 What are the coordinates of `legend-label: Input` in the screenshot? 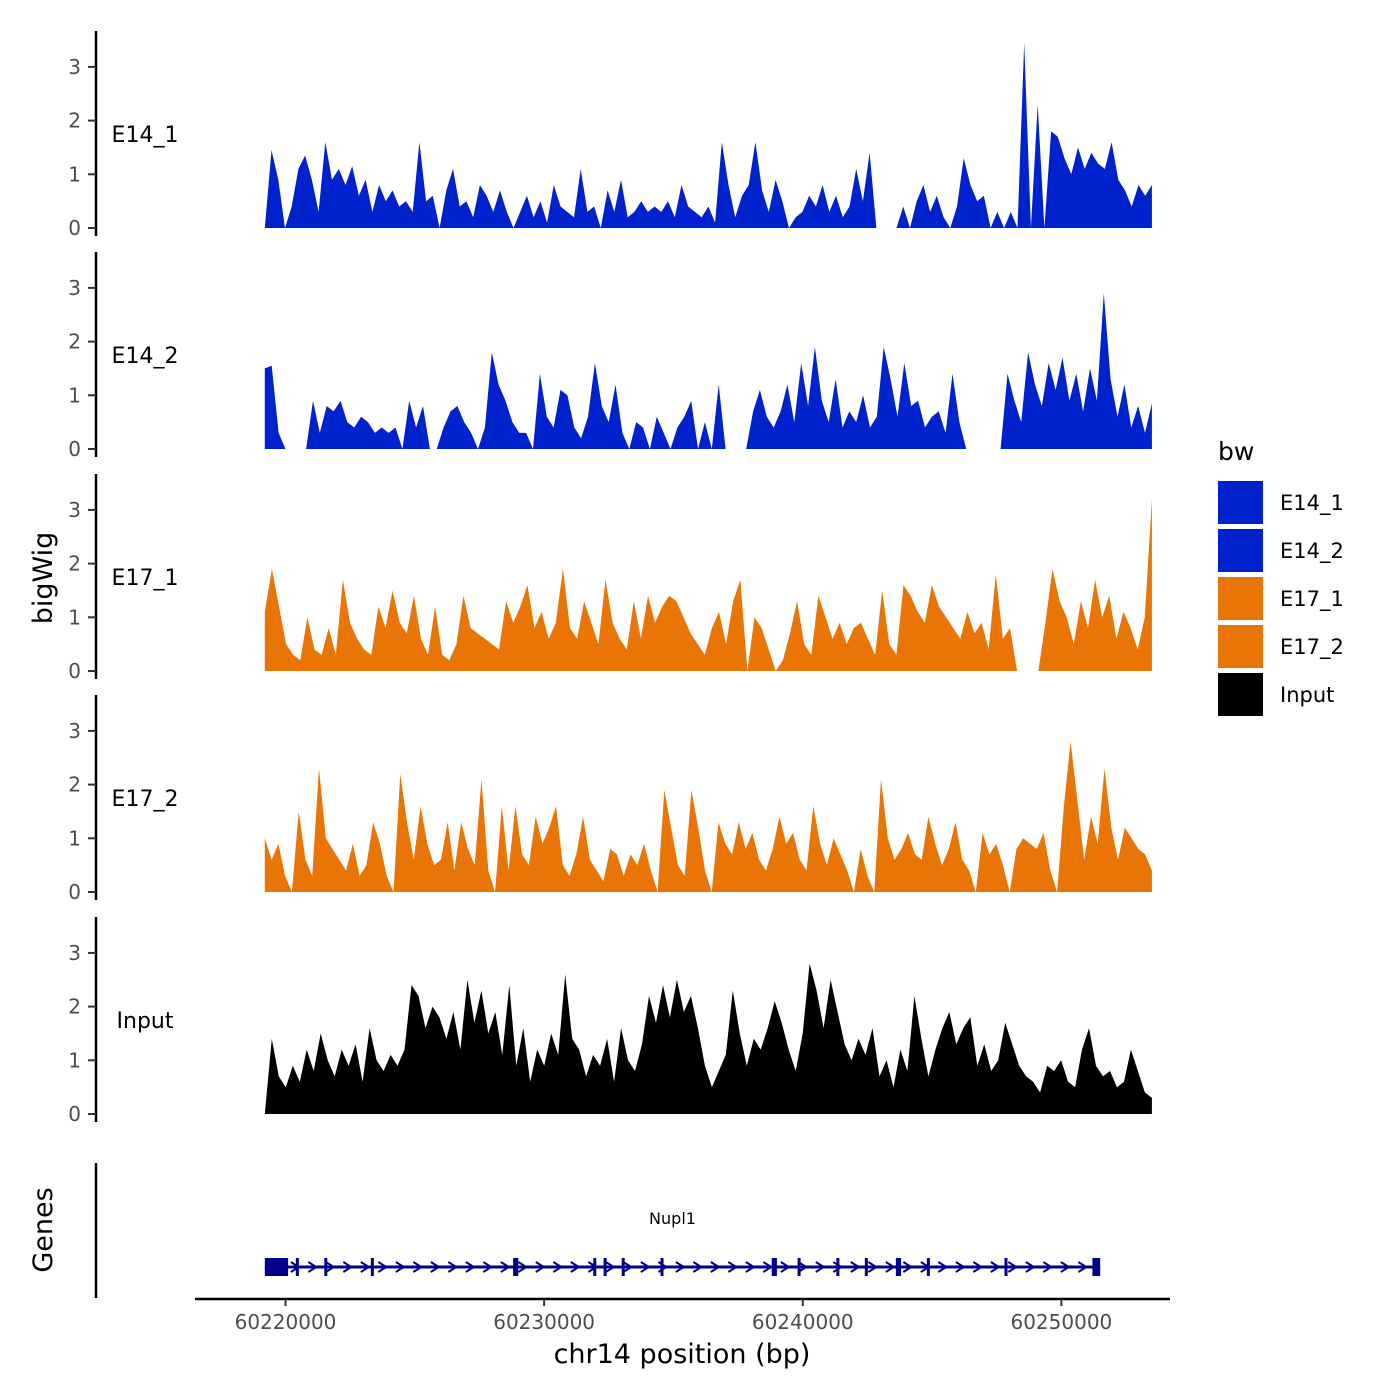 It's located at (1307, 695).